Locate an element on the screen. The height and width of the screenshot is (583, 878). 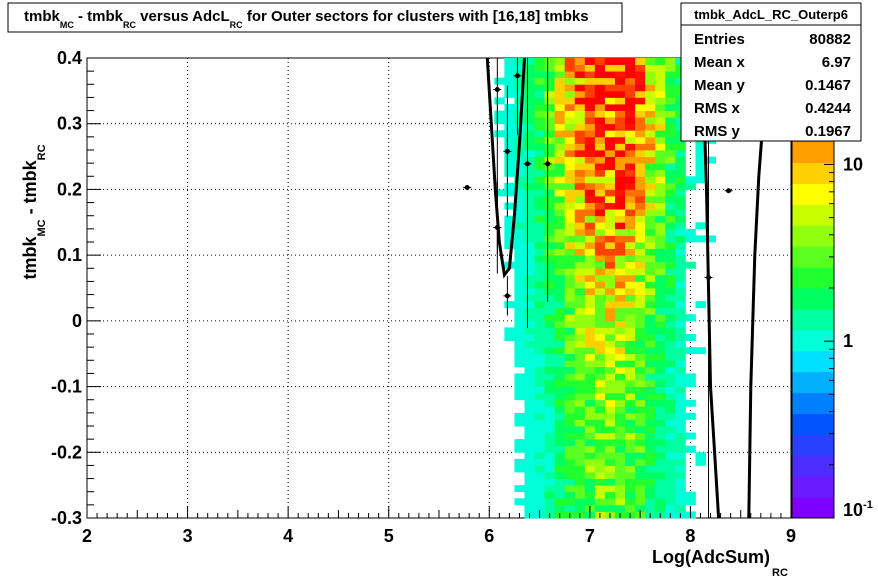
stats-value-rms-x: 0.4244 is located at coordinates (828, 108).